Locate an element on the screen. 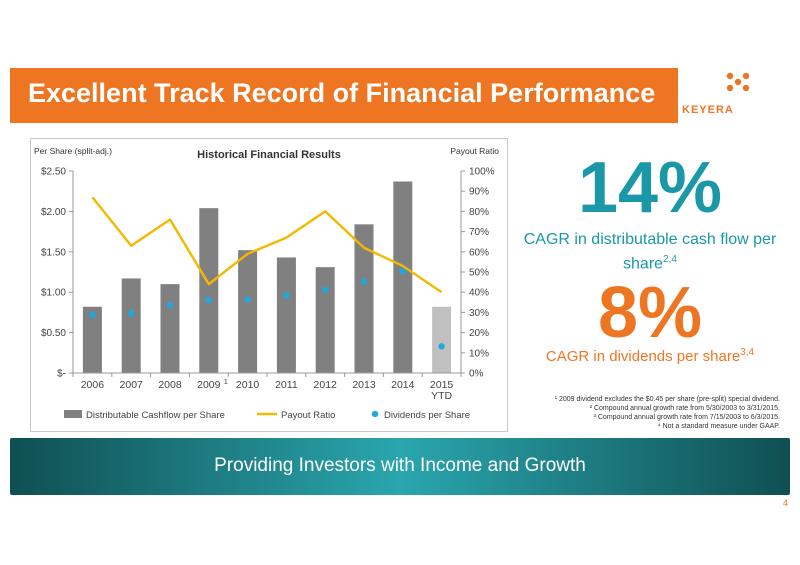  payout-ratio-line is located at coordinates (267, 245).